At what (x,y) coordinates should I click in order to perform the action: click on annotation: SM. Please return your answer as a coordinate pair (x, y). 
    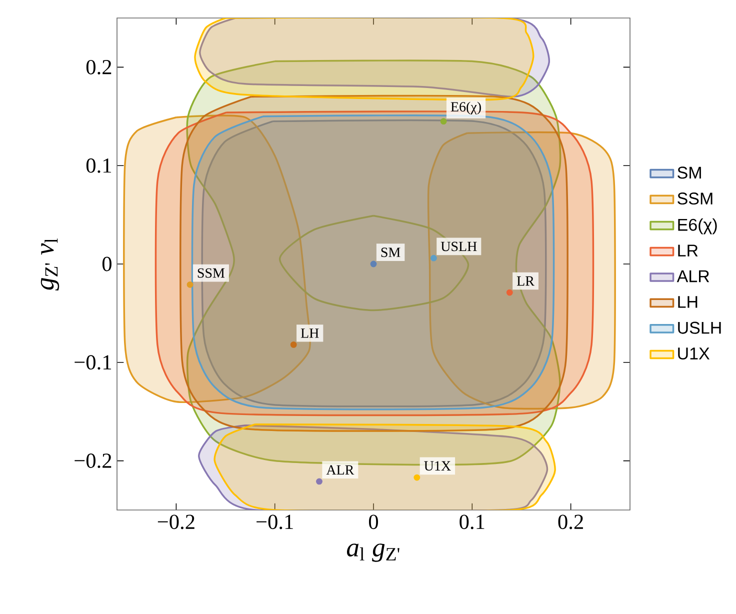
    Looking at the image, I should click on (390, 253).